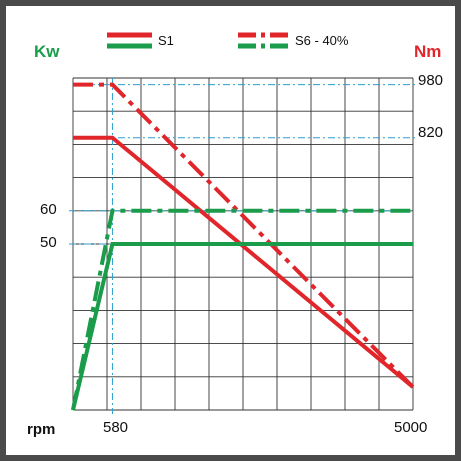  What do you see at coordinates (47, 51) in the screenshot?
I see `left-axis-label: Kw` at bounding box center [47, 51].